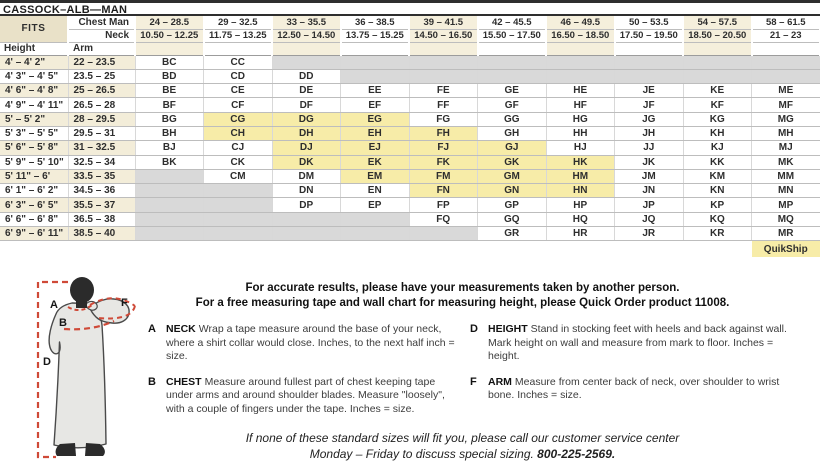  I want to click on cassock-figure: A B D F, so click(86, 368).